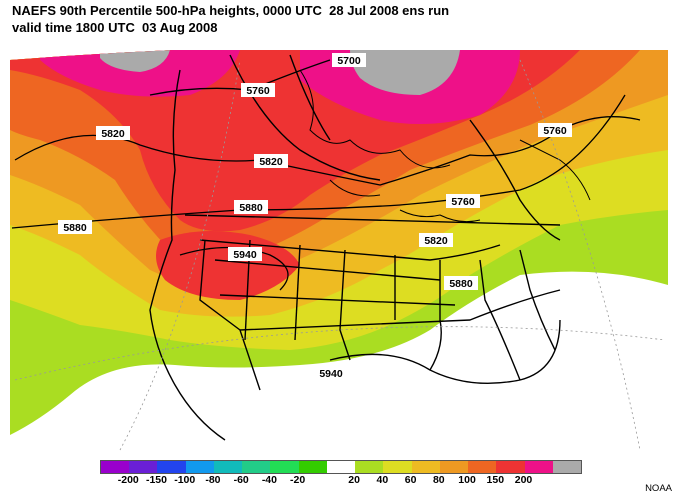 This screenshot has width=680, height=500. Describe the element at coordinates (445, 146) in the screenshot. I see `coastlines` at that location.